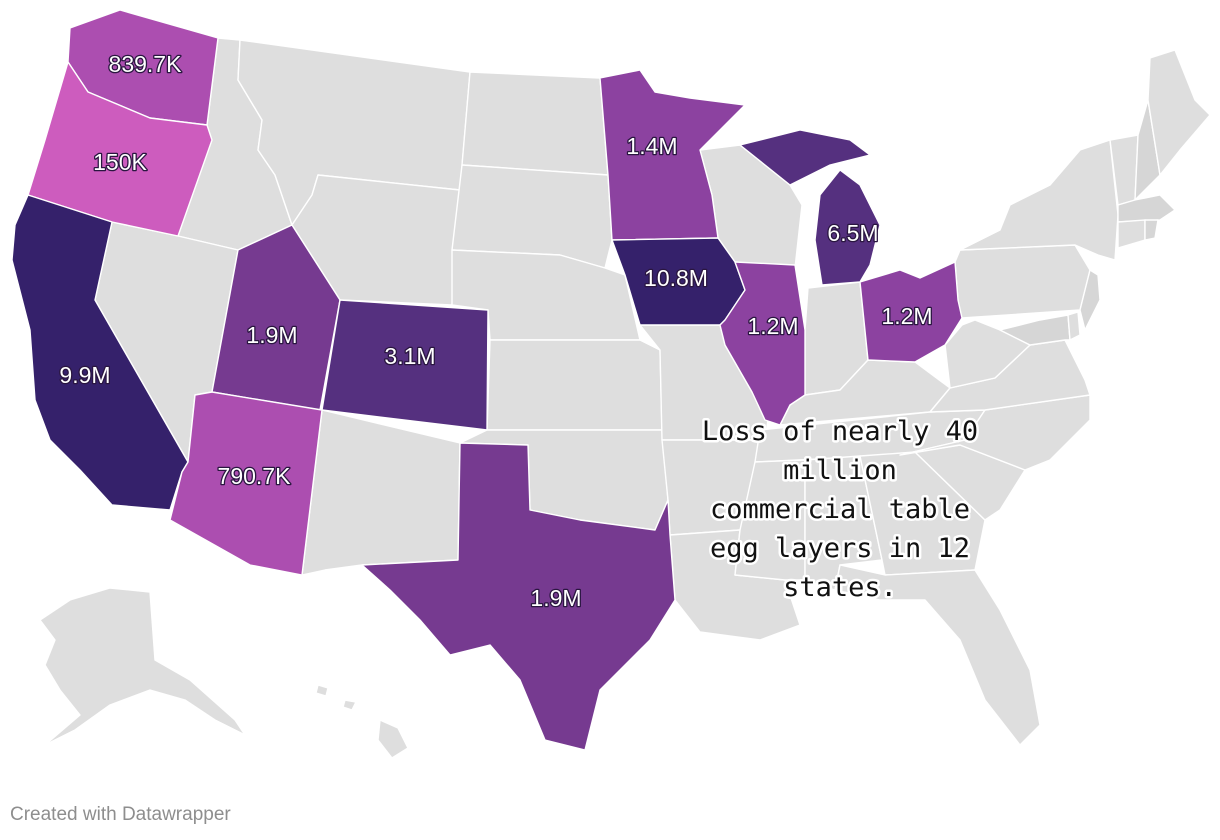 The image size is (1220, 840). I want to click on state-michigan, so click(810, 207).